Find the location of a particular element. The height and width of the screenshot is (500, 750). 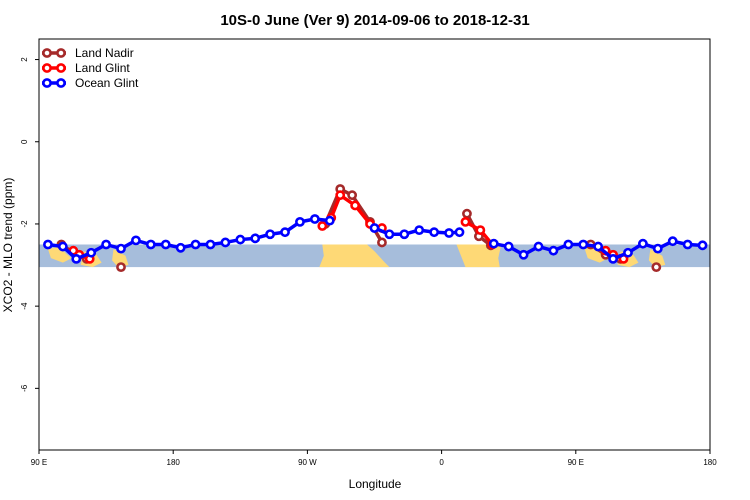

y-tick-label: 2 is located at coordinates (24, 59).